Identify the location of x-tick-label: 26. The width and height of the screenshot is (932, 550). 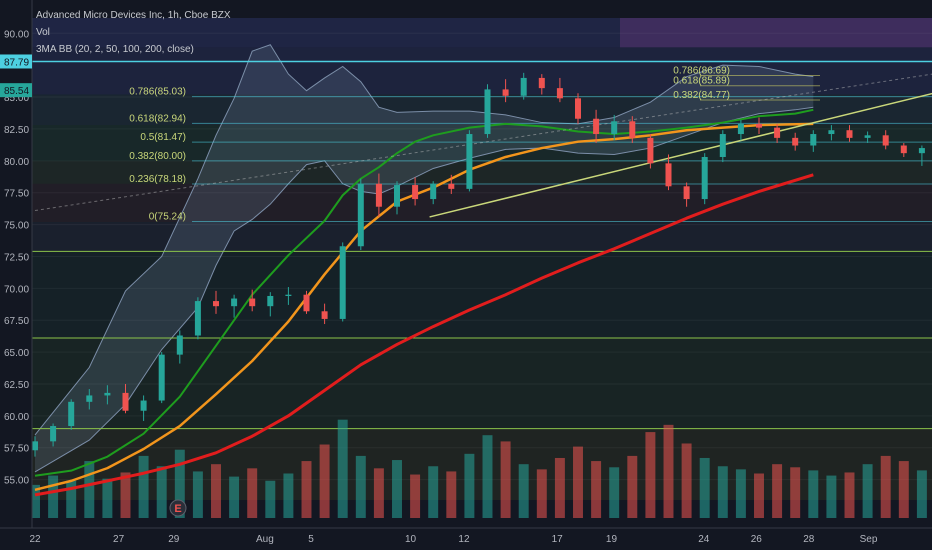
(757, 539).